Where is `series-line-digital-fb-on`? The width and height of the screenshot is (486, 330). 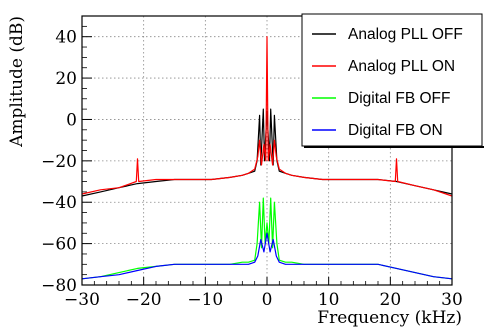
series-line-digital-fb-on is located at coordinates (267, 256).